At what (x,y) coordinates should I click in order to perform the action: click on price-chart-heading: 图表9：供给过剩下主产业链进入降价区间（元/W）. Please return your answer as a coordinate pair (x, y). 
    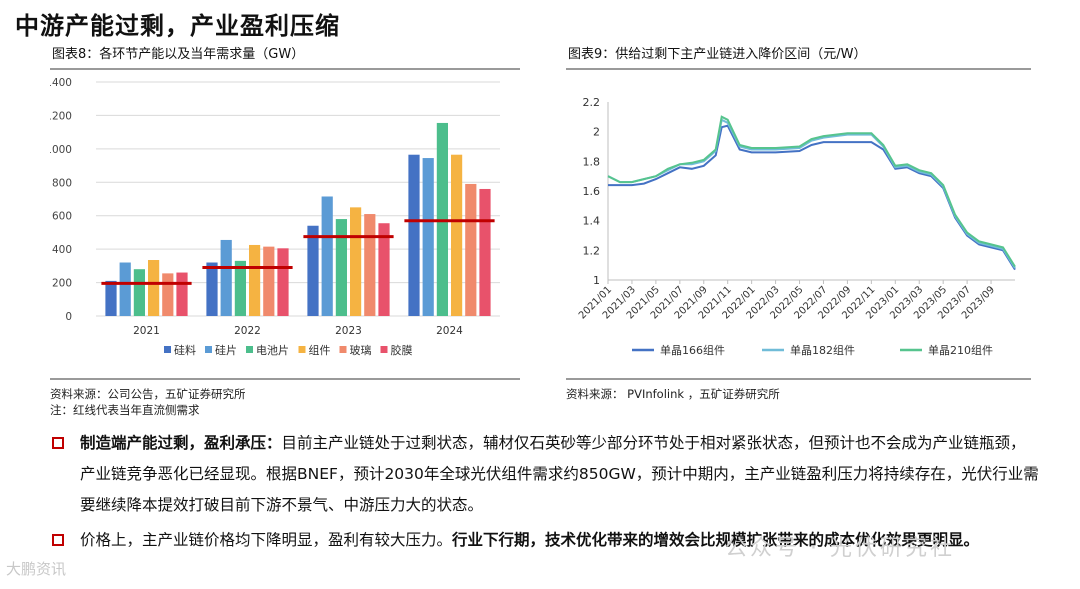
    Looking at the image, I should click on (798, 57).